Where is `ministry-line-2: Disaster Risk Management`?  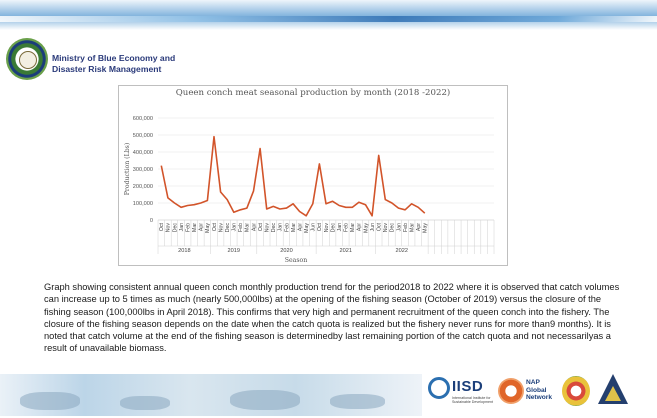
ministry-line-2: Disaster Risk Management is located at coordinates (107, 68).